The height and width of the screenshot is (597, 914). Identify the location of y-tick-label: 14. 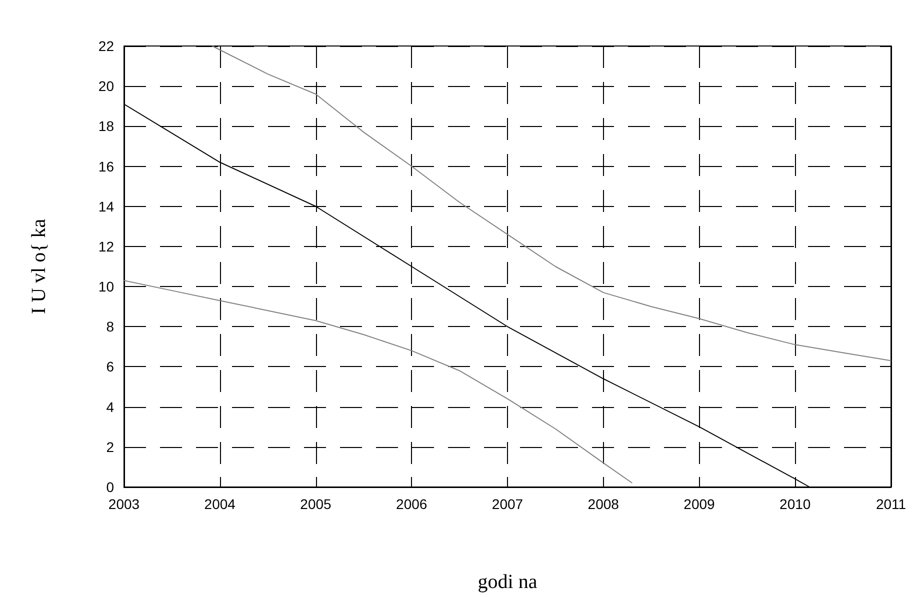
(106, 206).